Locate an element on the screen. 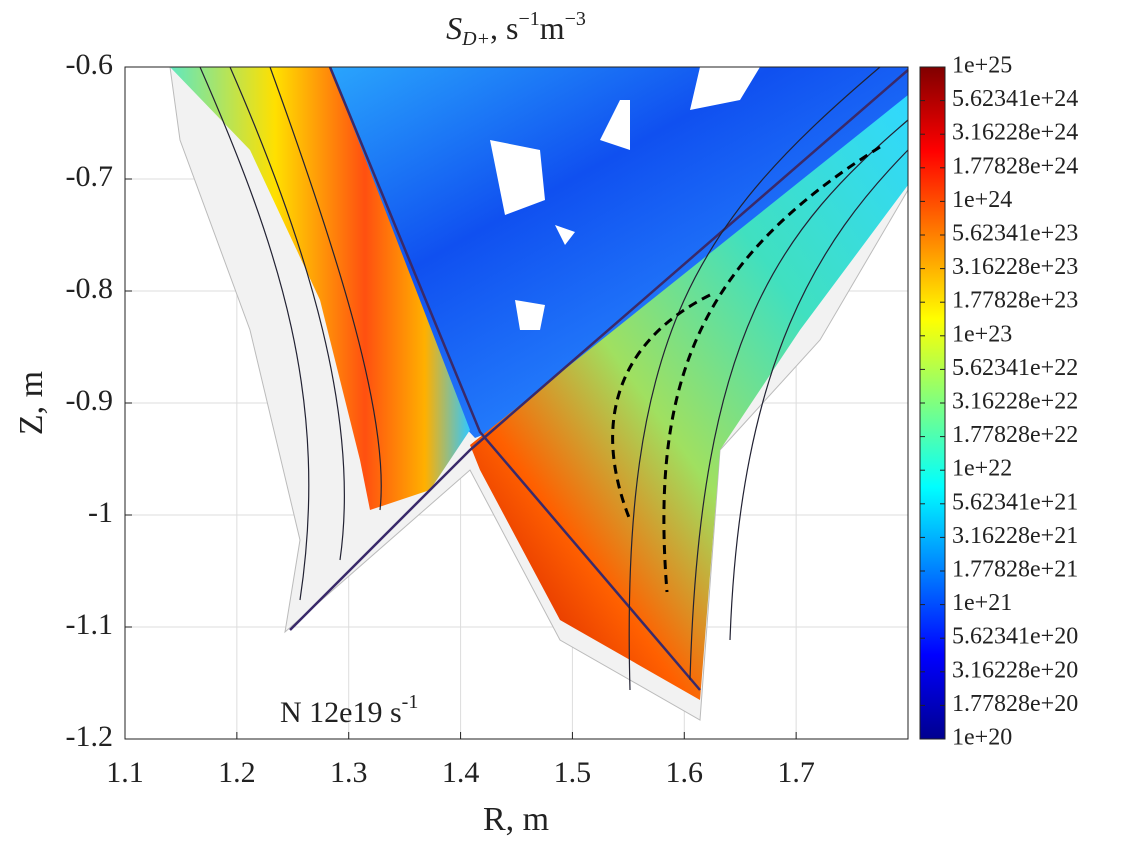 The image size is (1126, 843). colorbar-tick-label: 5.62341e+22 is located at coordinates (1015, 368).